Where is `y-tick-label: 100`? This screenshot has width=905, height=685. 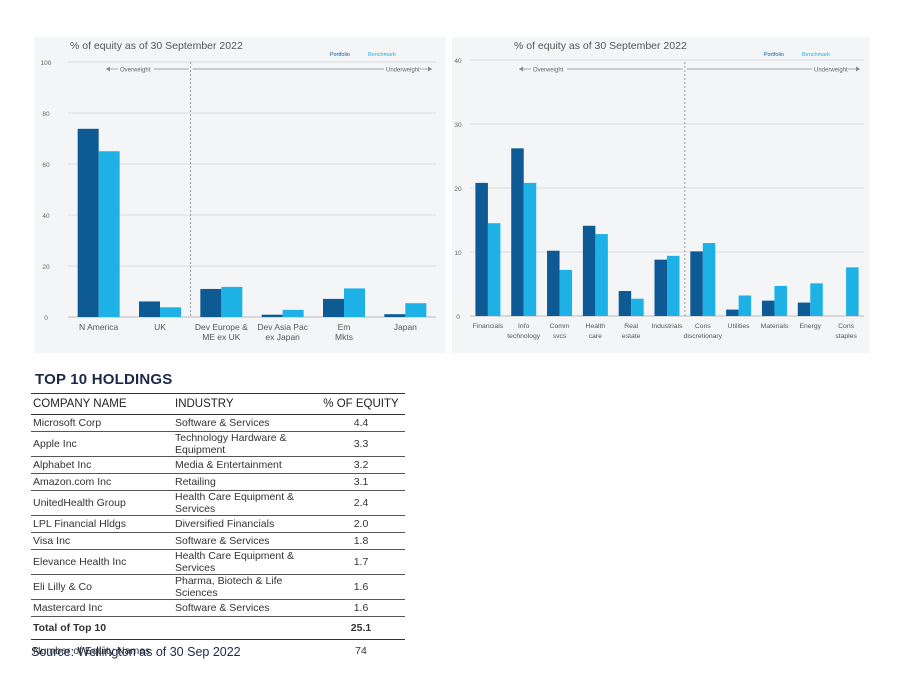 y-tick-label: 100 is located at coordinates (46, 63).